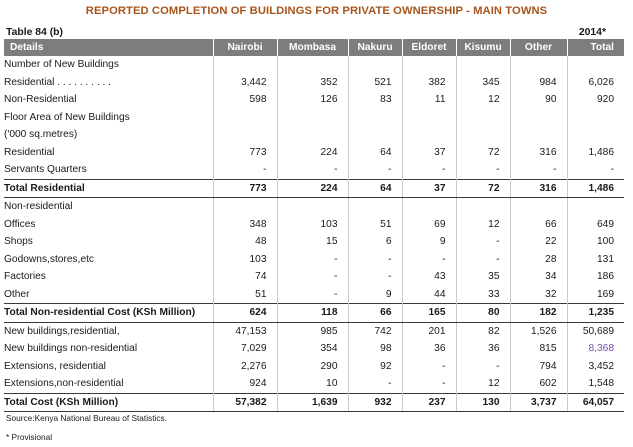 This screenshot has height=447, width=633. What do you see at coordinates (313, 224) in the screenshot?
I see `cell-mombasa: 103` at bounding box center [313, 224].